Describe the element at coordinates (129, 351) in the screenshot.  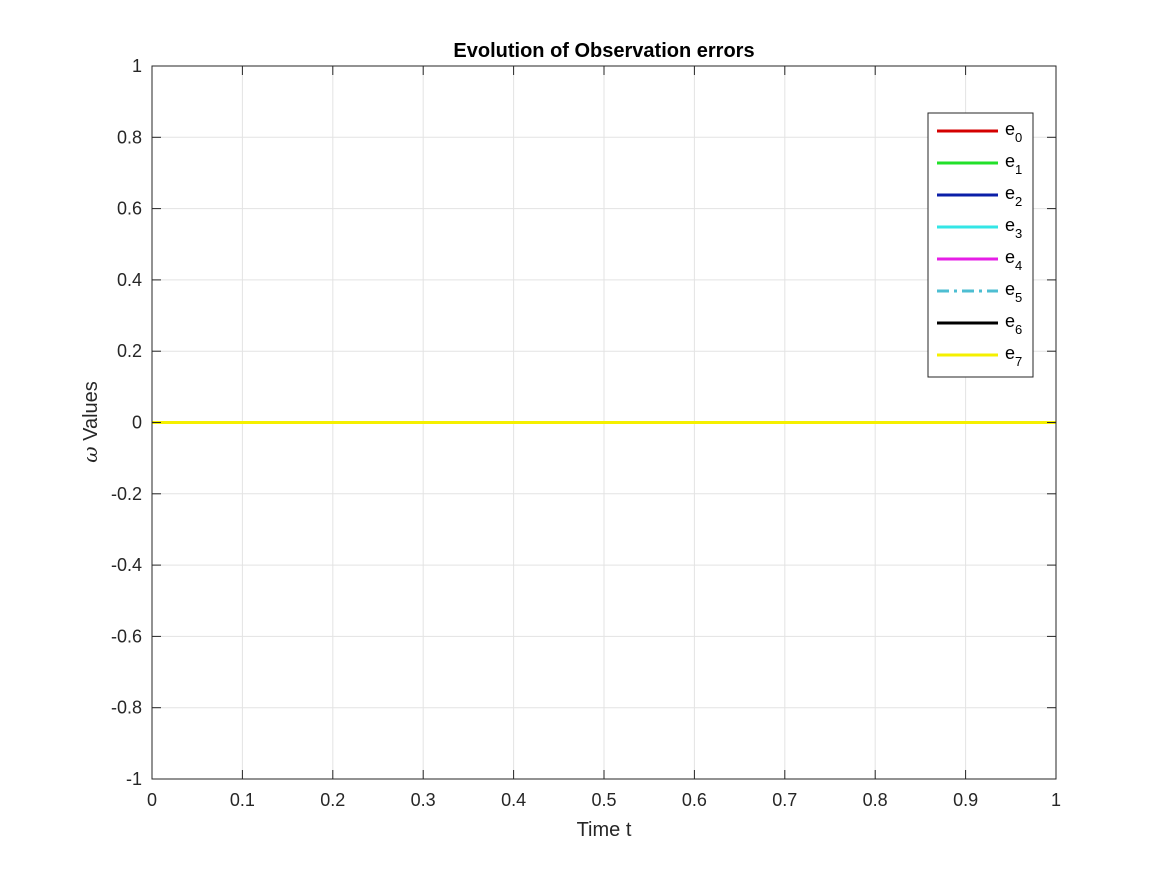
I see `y-tick-label: 0.2` at that location.